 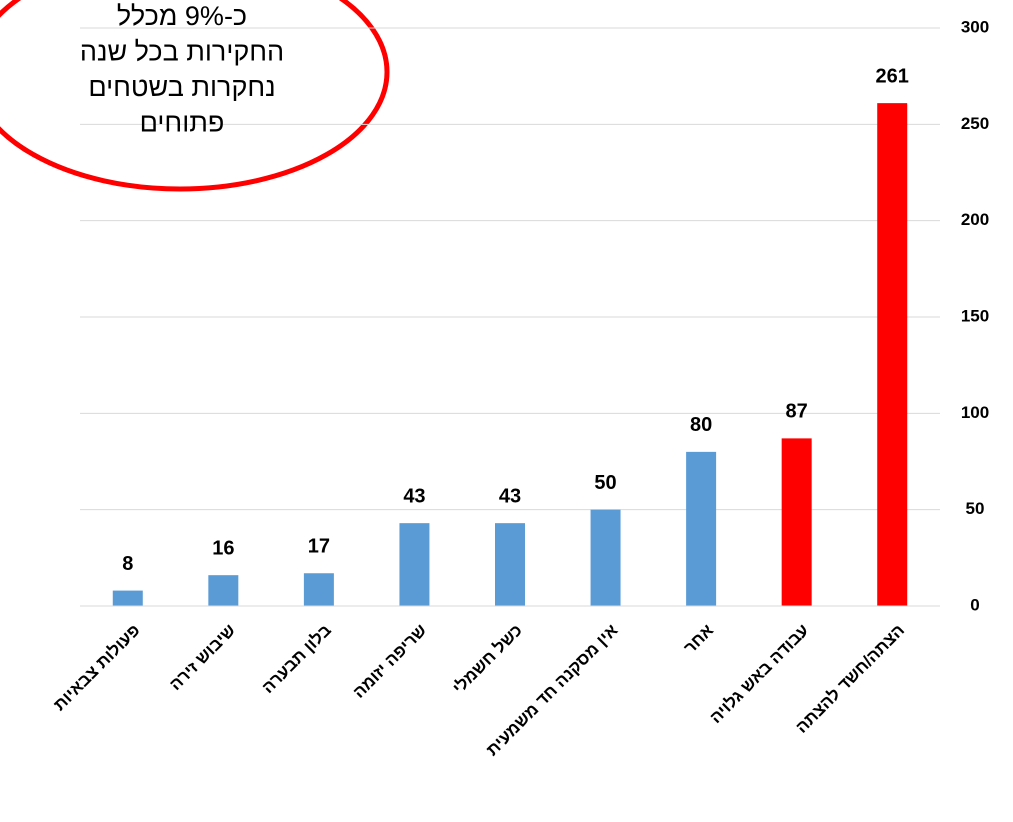 I want to click on x-tick-label: כשל חשמלי, so click(x=487, y=659).